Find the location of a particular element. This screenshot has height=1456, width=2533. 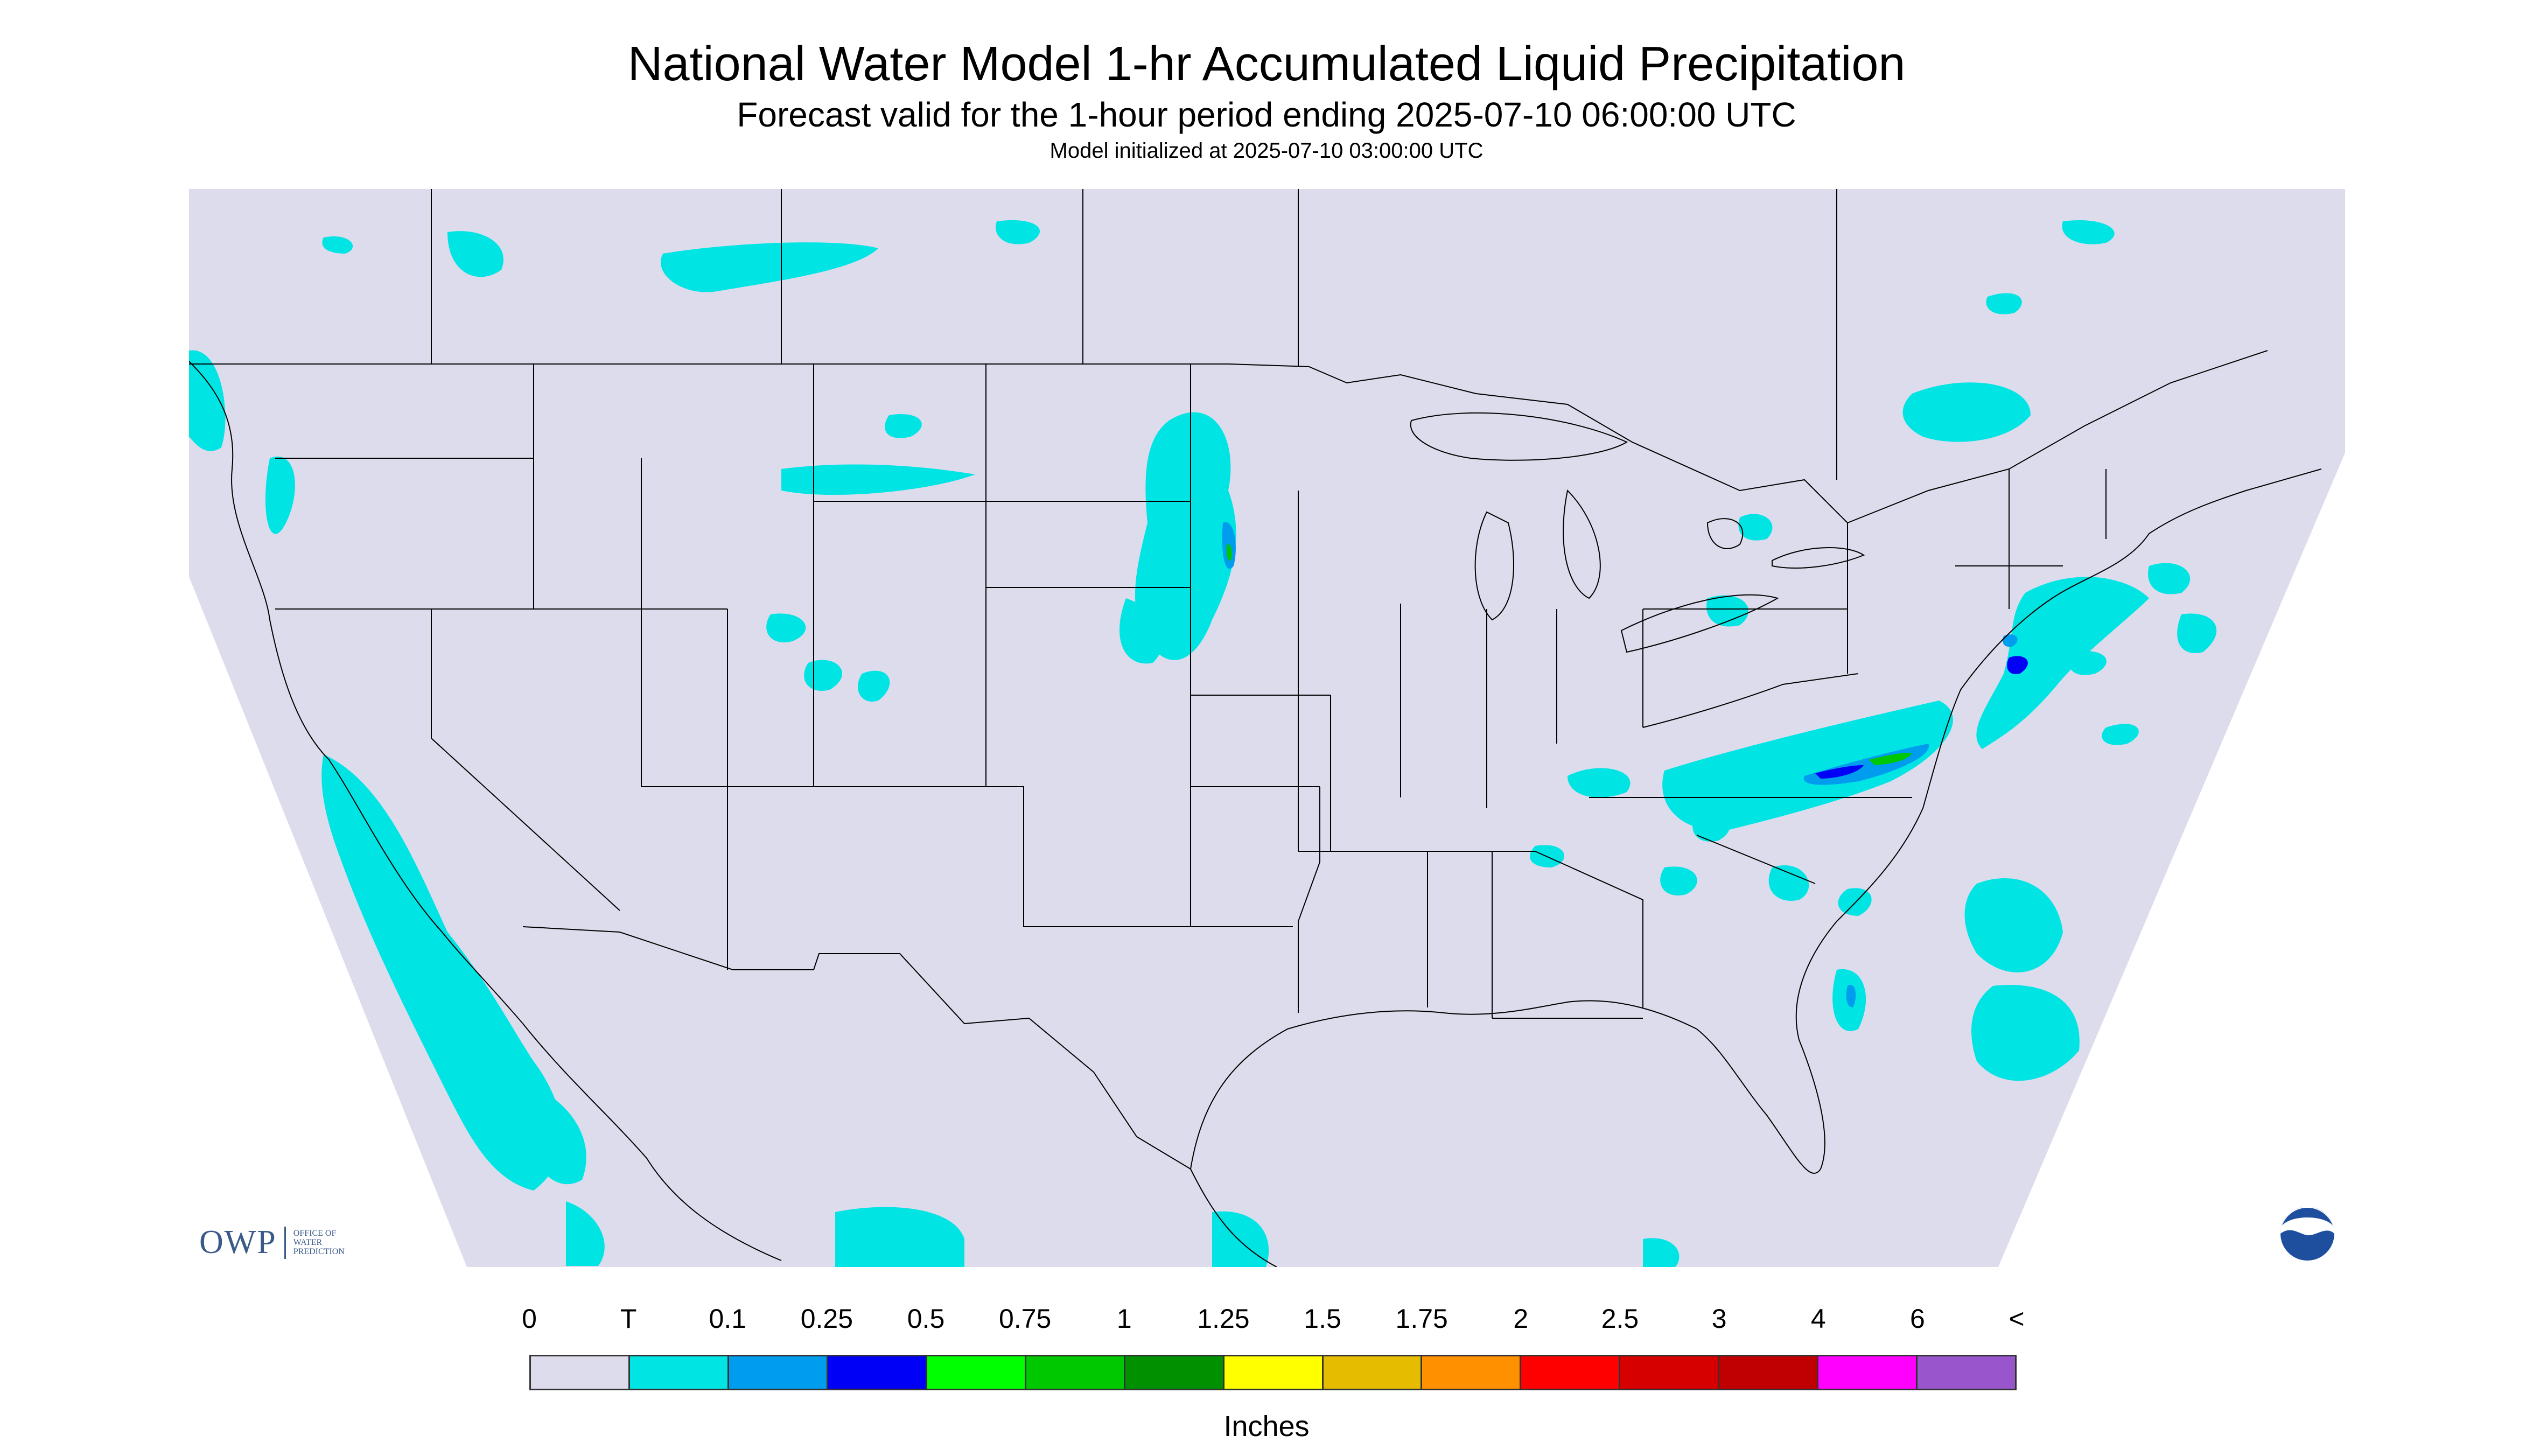

heavy-precip-cores is located at coordinates (1625, 764).